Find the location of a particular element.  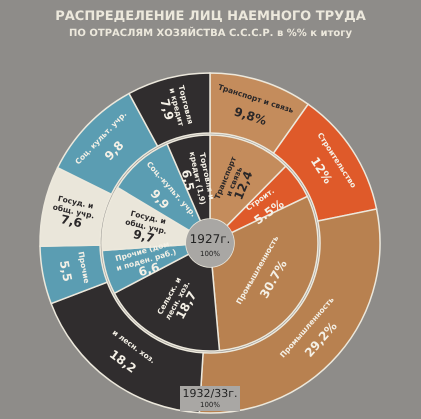

slice-label: 1927г. is located at coordinates (210, 239).